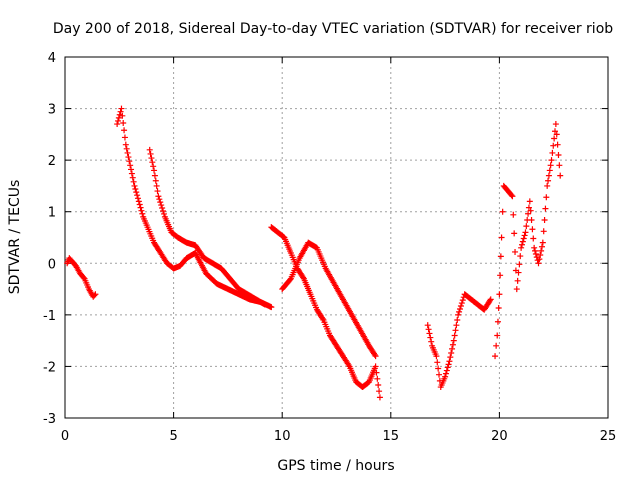 Image resolution: width=640 pixels, height=480 pixels. Describe the element at coordinates (49, 367) in the screenshot. I see `y-tick-label: -2` at that location.